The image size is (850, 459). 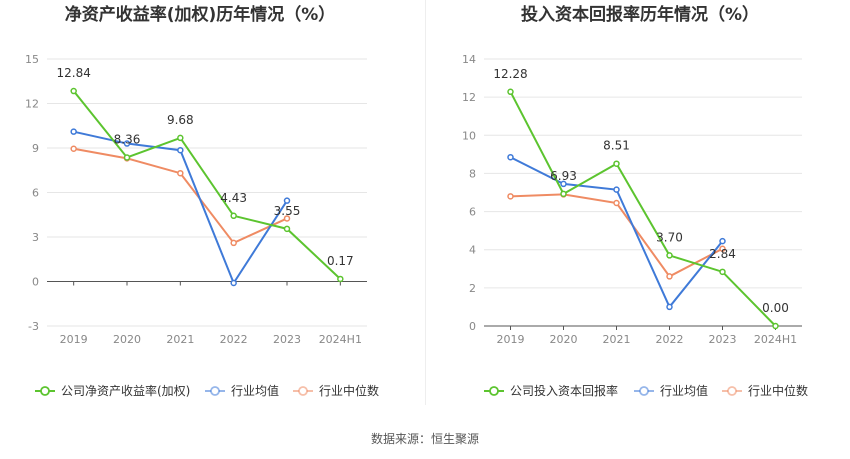 What do you see at coordinates (35, 237) in the screenshot?
I see `y-tick-label: 3` at bounding box center [35, 237].